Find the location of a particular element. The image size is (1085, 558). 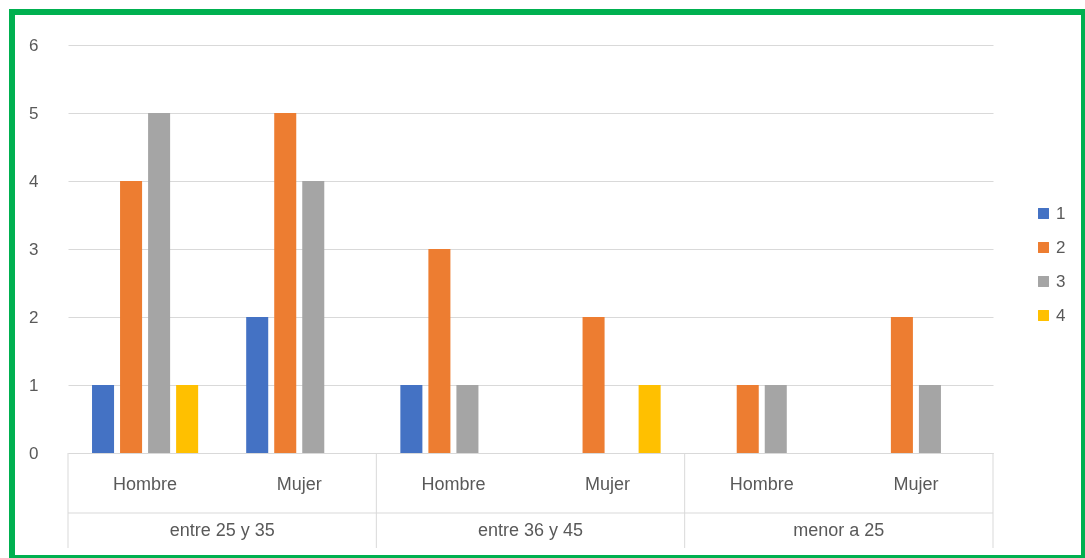

y-tick-label: 2 is located at coordinates (34, 317).